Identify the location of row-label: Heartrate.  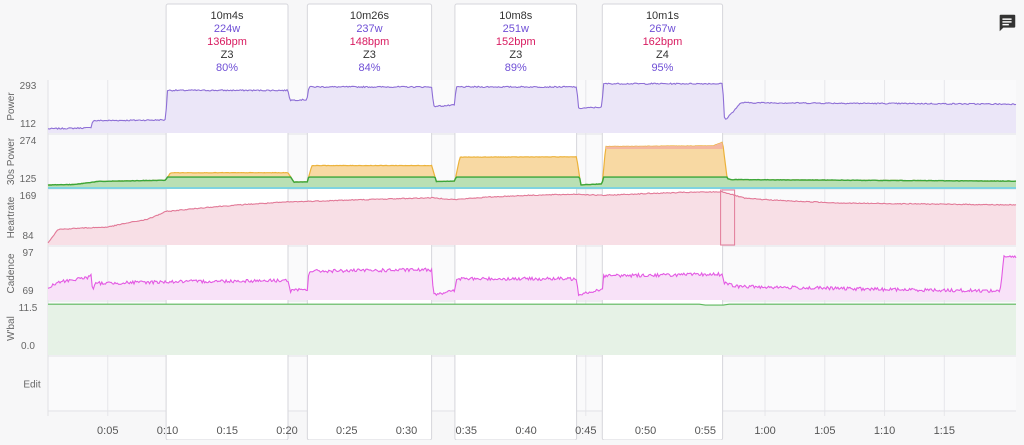
(11, 217).